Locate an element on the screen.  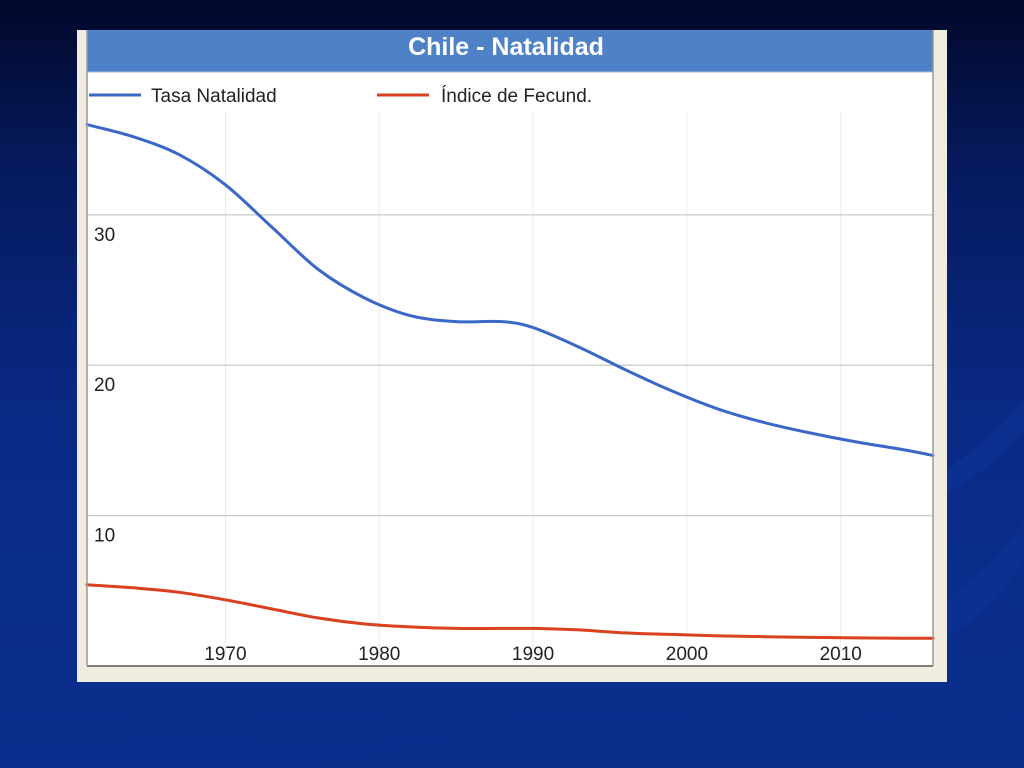
legend-label-tasa-natalidad: Tasa Natalidad is located at coordinates (214, 96).